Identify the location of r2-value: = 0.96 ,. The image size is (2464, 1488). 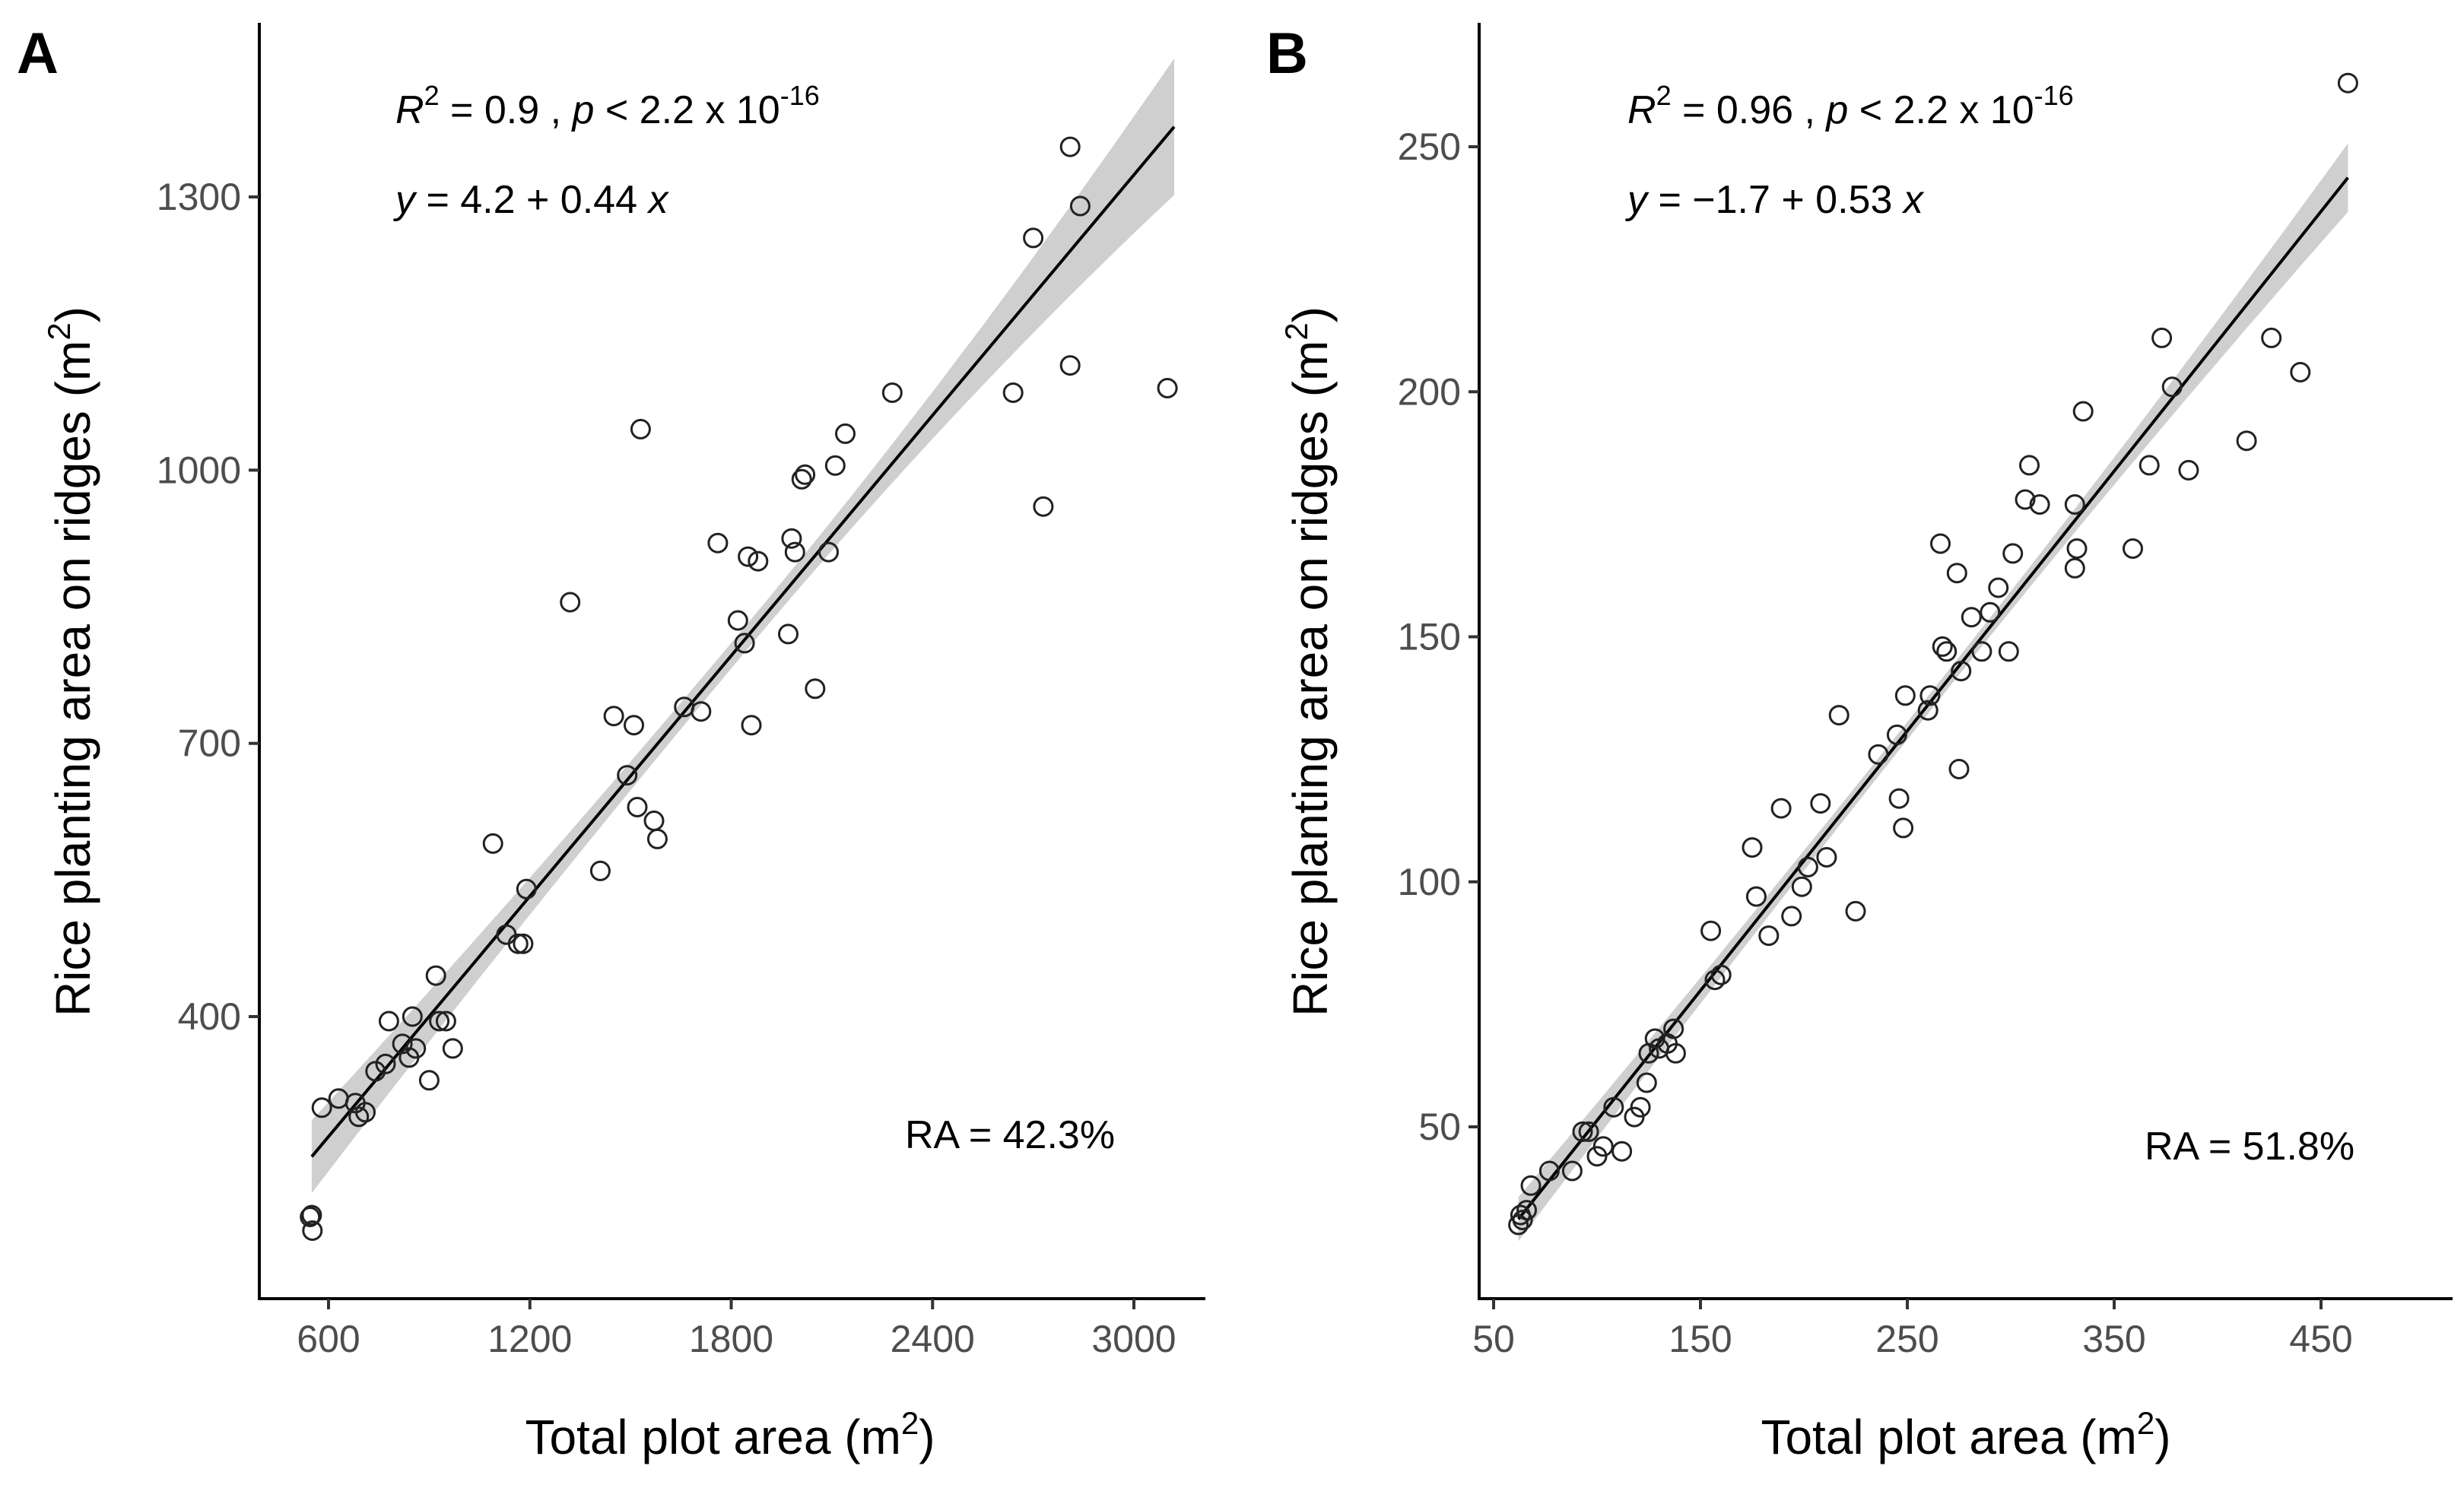
(1749, 110).